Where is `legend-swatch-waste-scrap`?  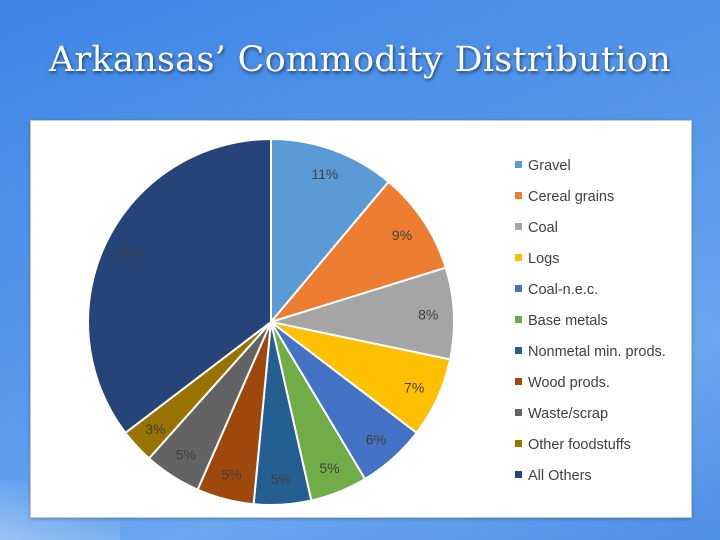
legend-swatch-waste-scrap is located at coordinates (518, 412).